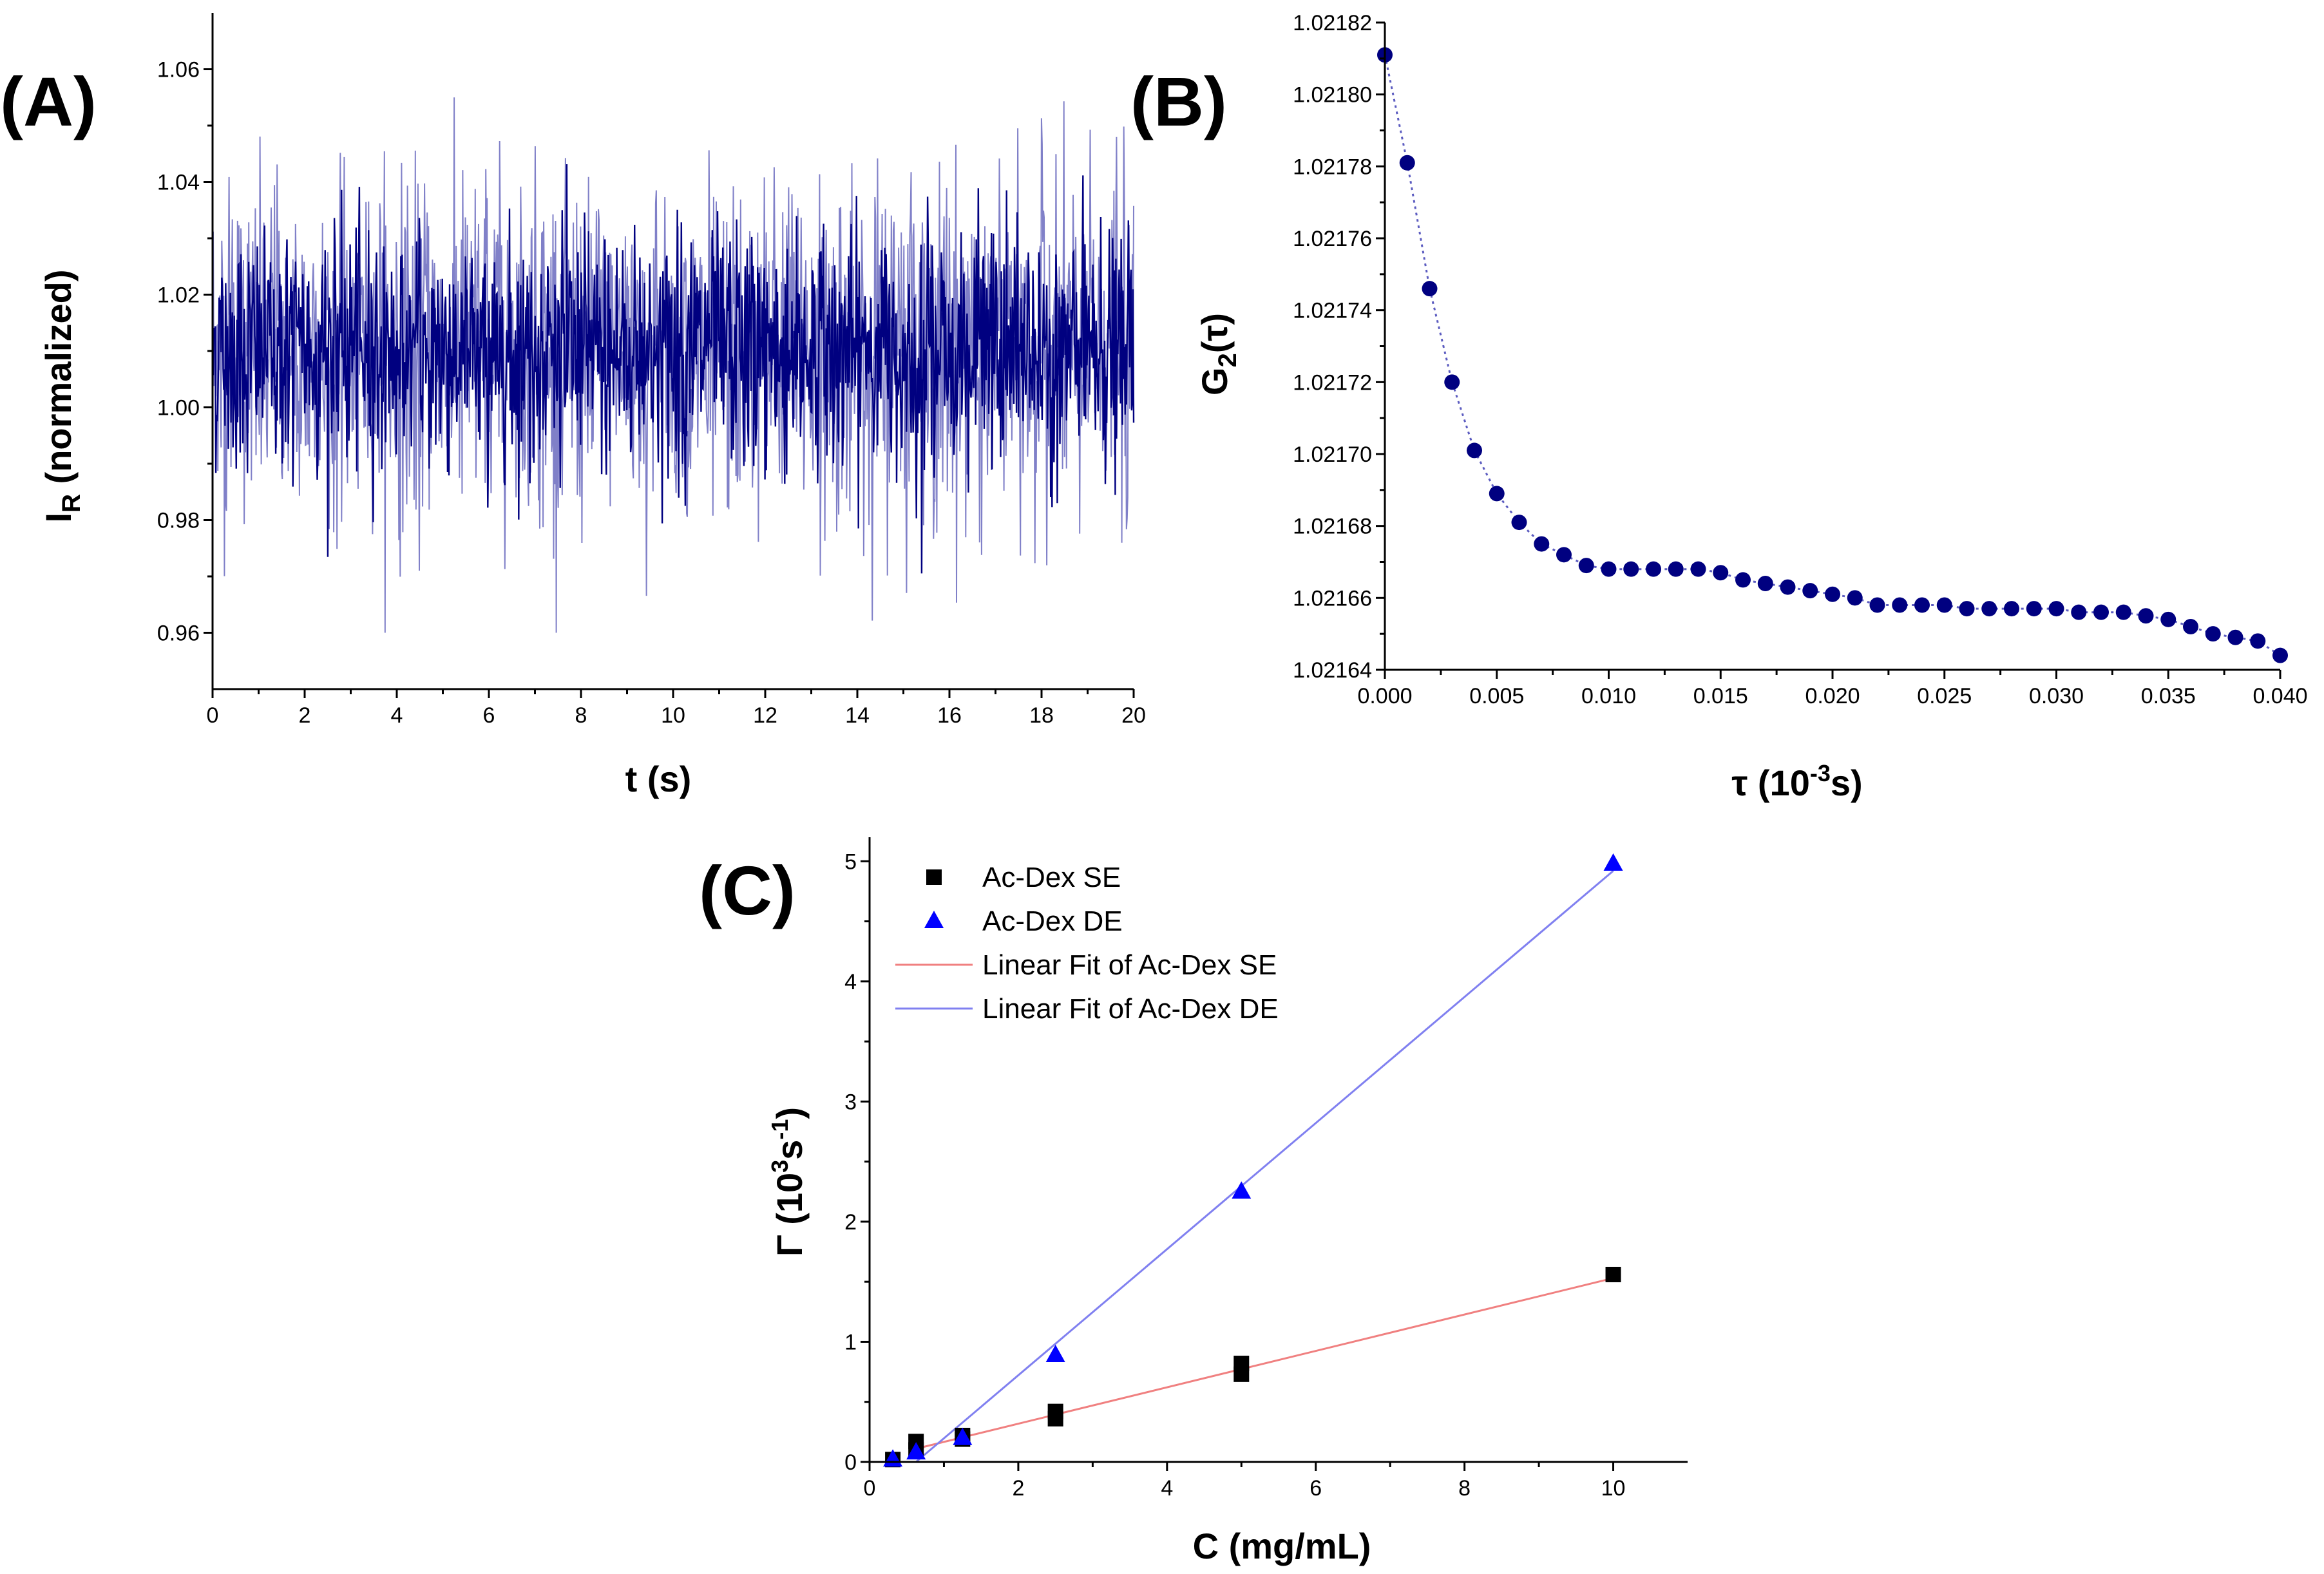  Describe the element at coordinates (1264, 1363) in the screenshot. I see `panel-c-fit-line` at that location.